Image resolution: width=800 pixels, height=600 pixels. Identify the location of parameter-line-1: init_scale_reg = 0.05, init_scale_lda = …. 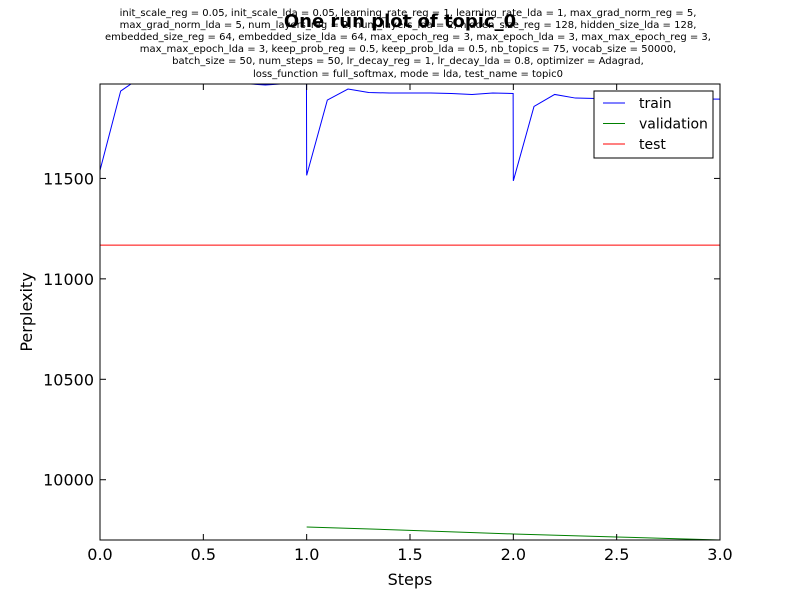
(408, 13).